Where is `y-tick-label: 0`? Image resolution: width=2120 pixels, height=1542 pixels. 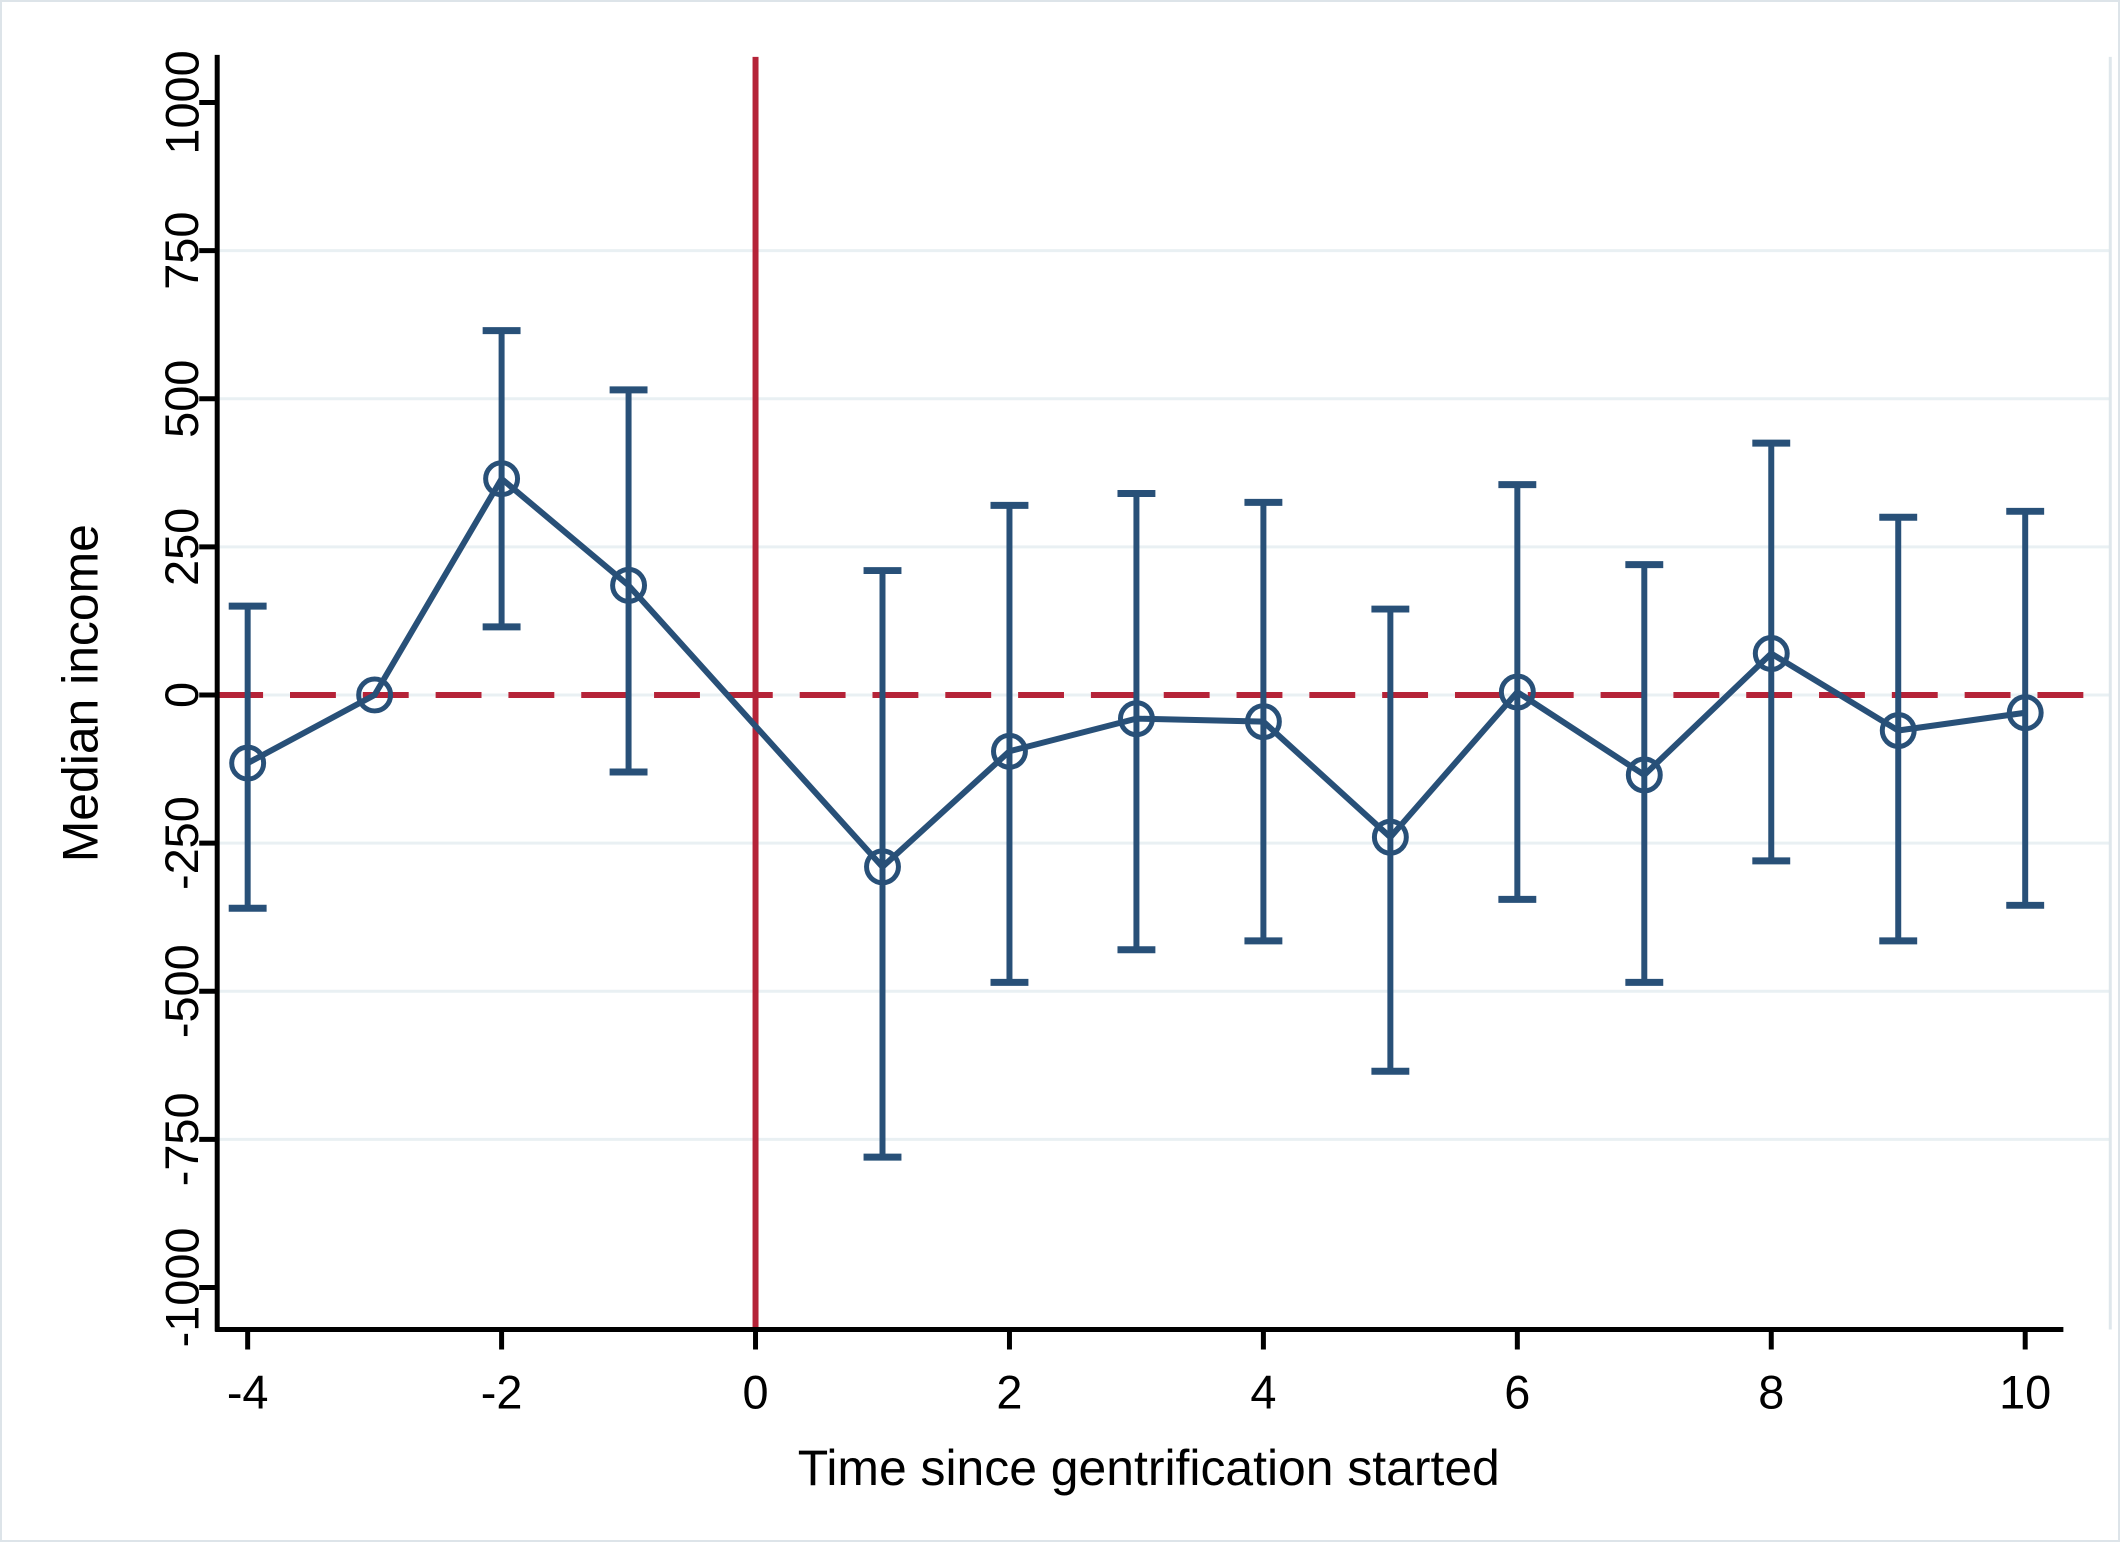 y-tick-label: 0 is located at coordinates (182, 695).